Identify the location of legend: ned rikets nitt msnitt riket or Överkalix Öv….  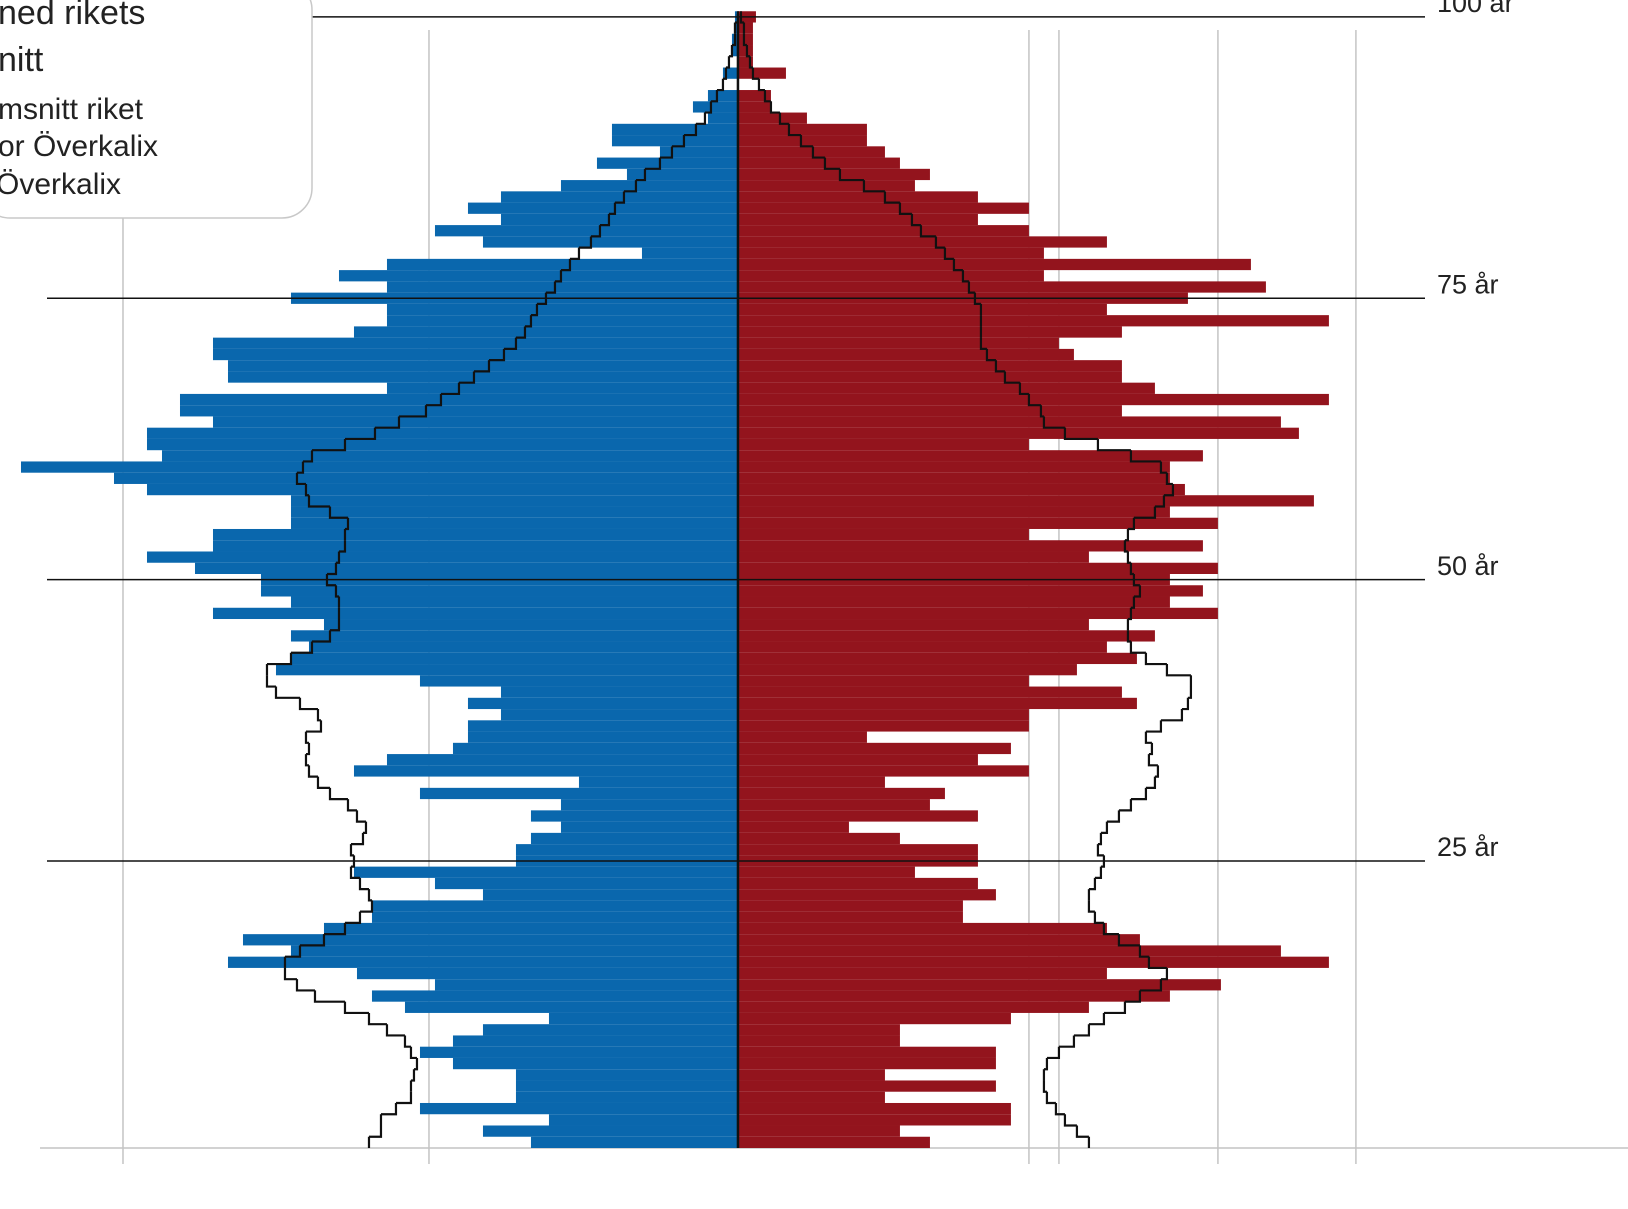
(156, 109).